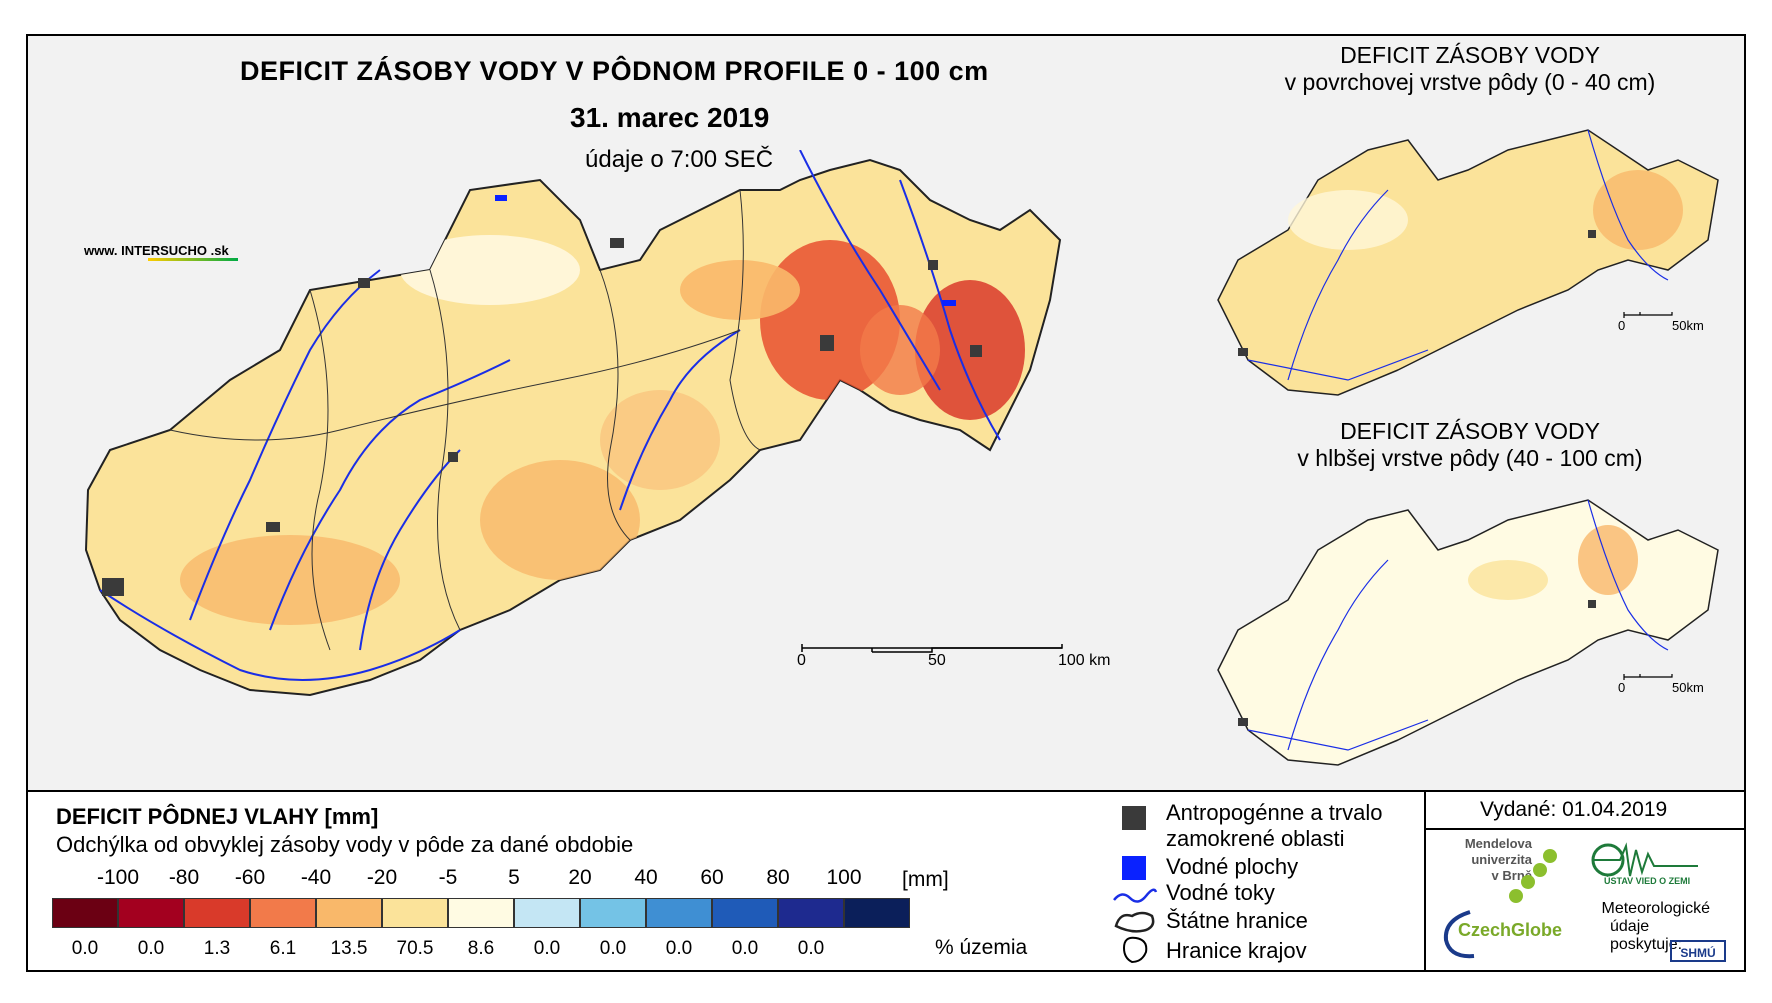  Describe the element at coordinates (217, 948) in the screenshot. I see `legend-pct-2: 1.3` at that location.